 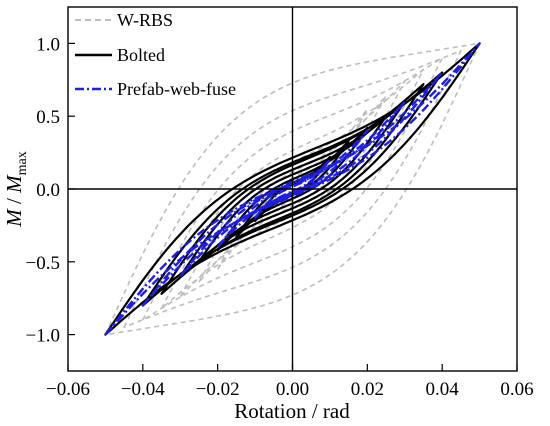 What do you see at coordinates (43, 336) in the screenshot?
I see `y-tick-label: −1.0` at bounding box center [43, 336].